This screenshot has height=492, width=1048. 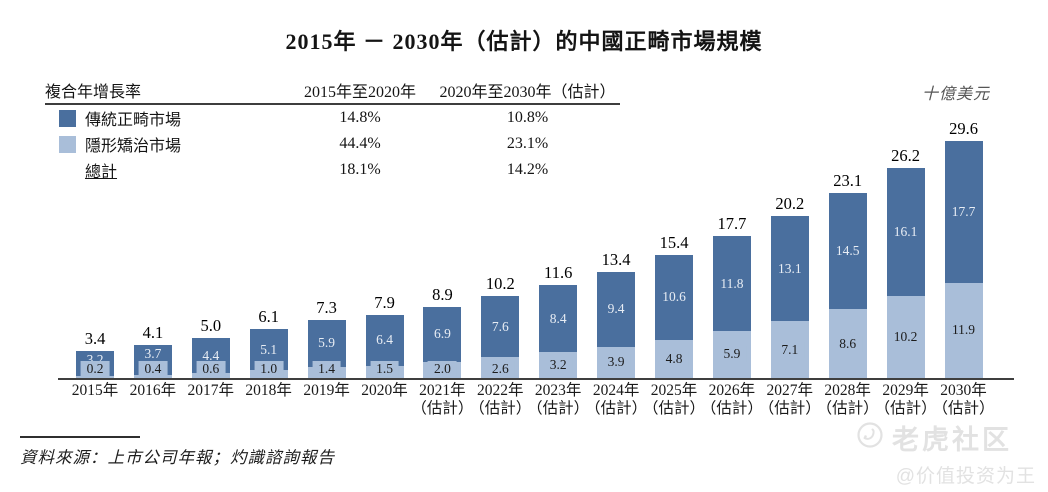 I want to click on x-axis-label-2021年: 2021年 （估計）, so click(x=442, y=400).